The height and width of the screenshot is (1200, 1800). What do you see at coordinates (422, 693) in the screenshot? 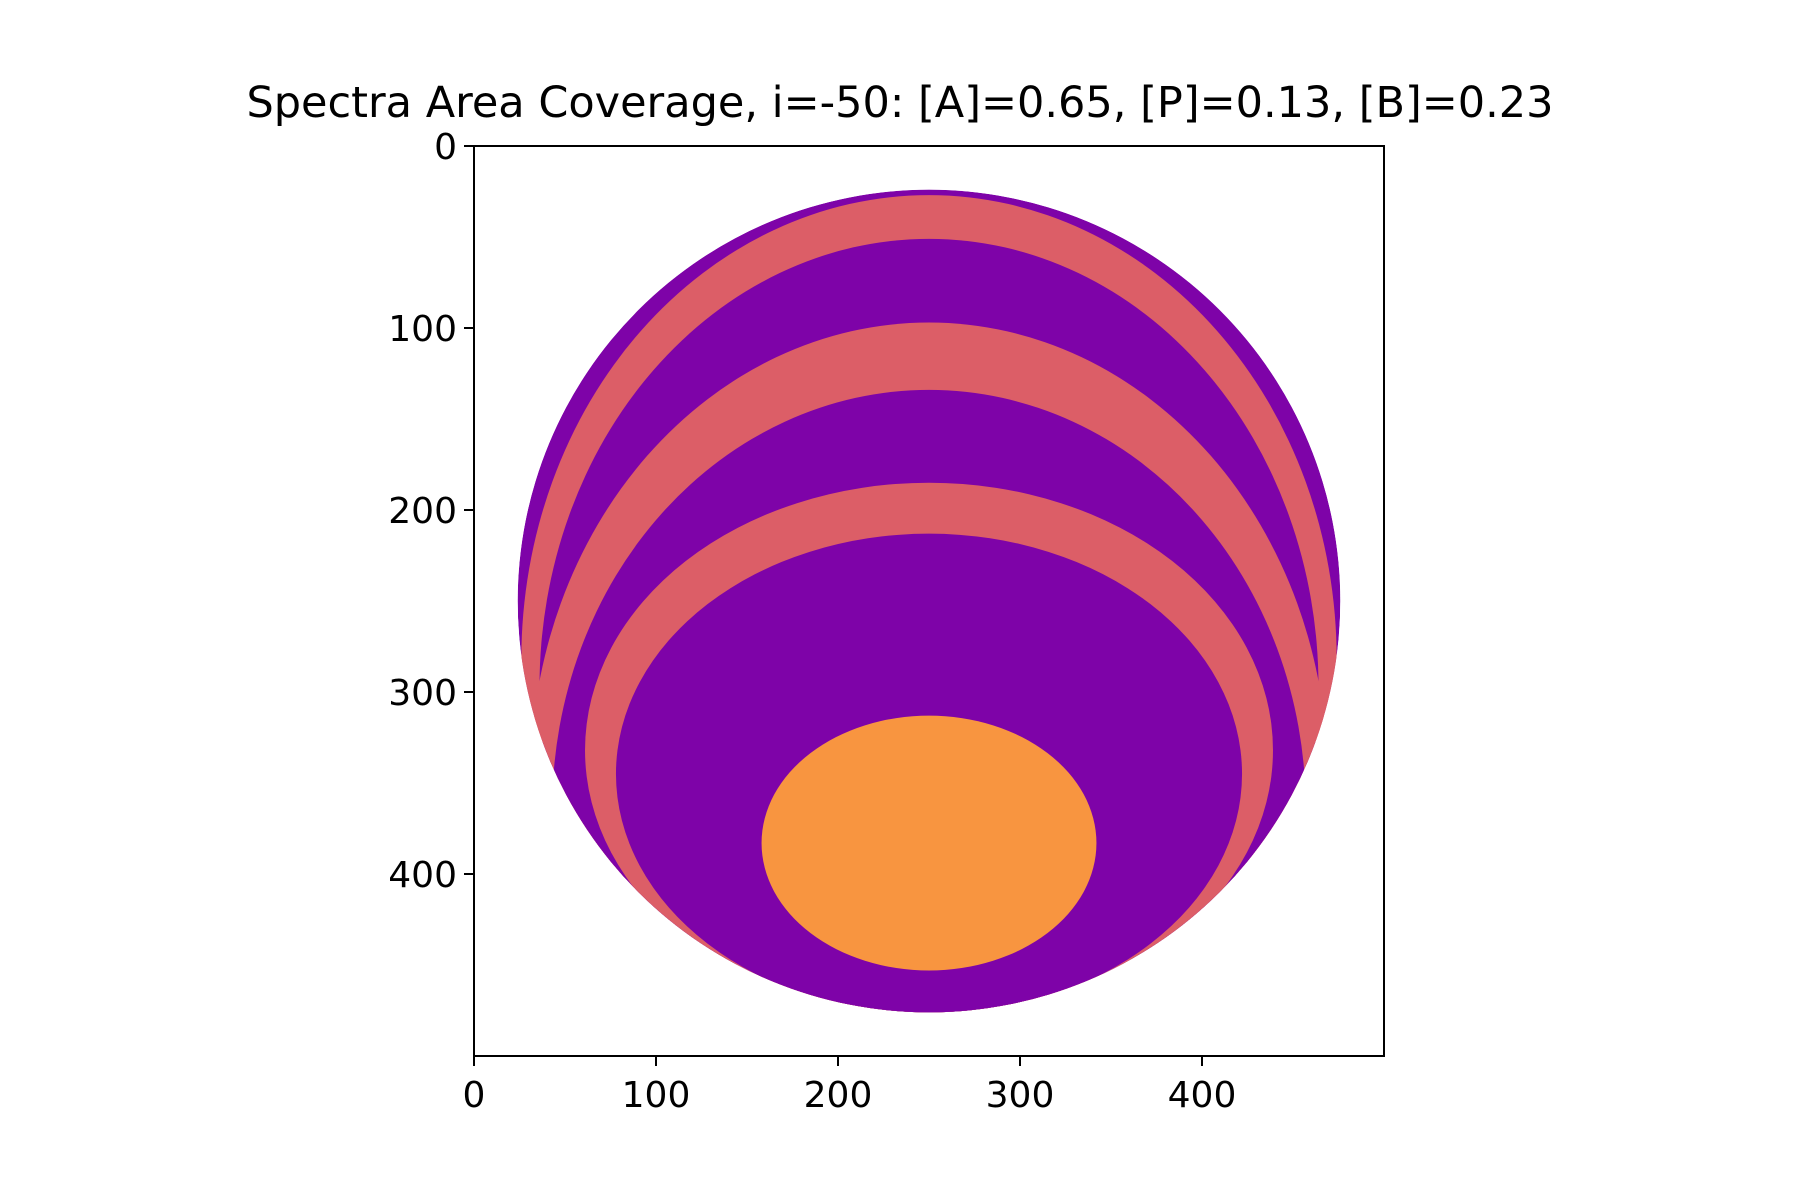
I see `y-tick-label: 300` at bounding box center [422, 693].